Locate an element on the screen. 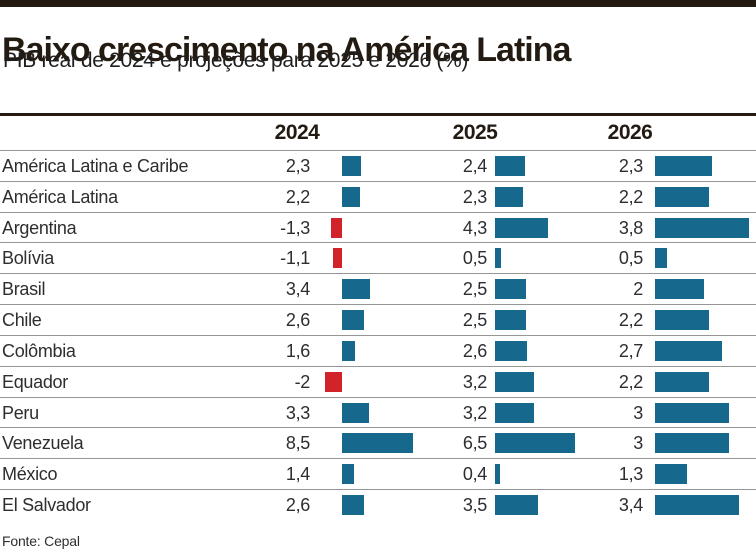 This screenshot has height=554, width=756. value-label-2024: -1,1 is located at coordinates (295, 258).